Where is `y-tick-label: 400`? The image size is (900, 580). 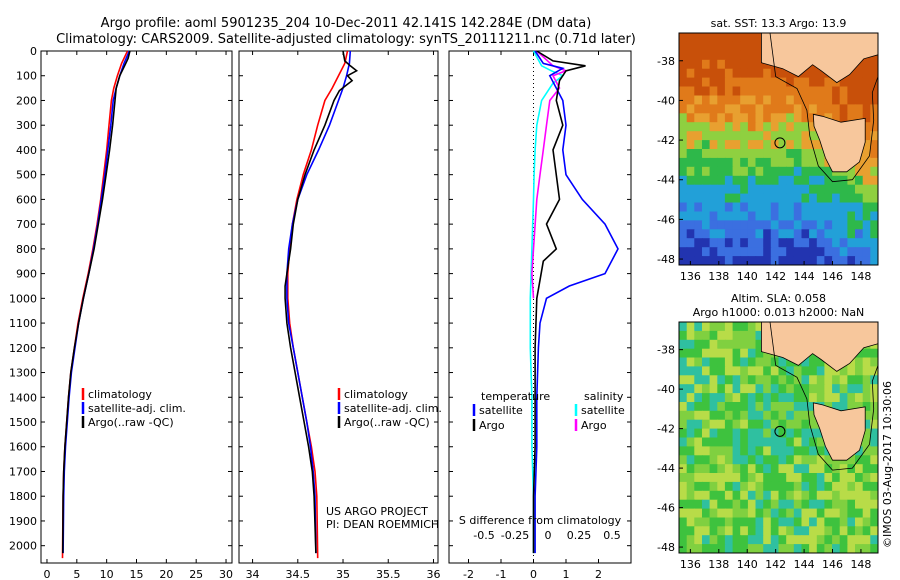
y-tick-label: 400 is located at coordinates (26, 150).